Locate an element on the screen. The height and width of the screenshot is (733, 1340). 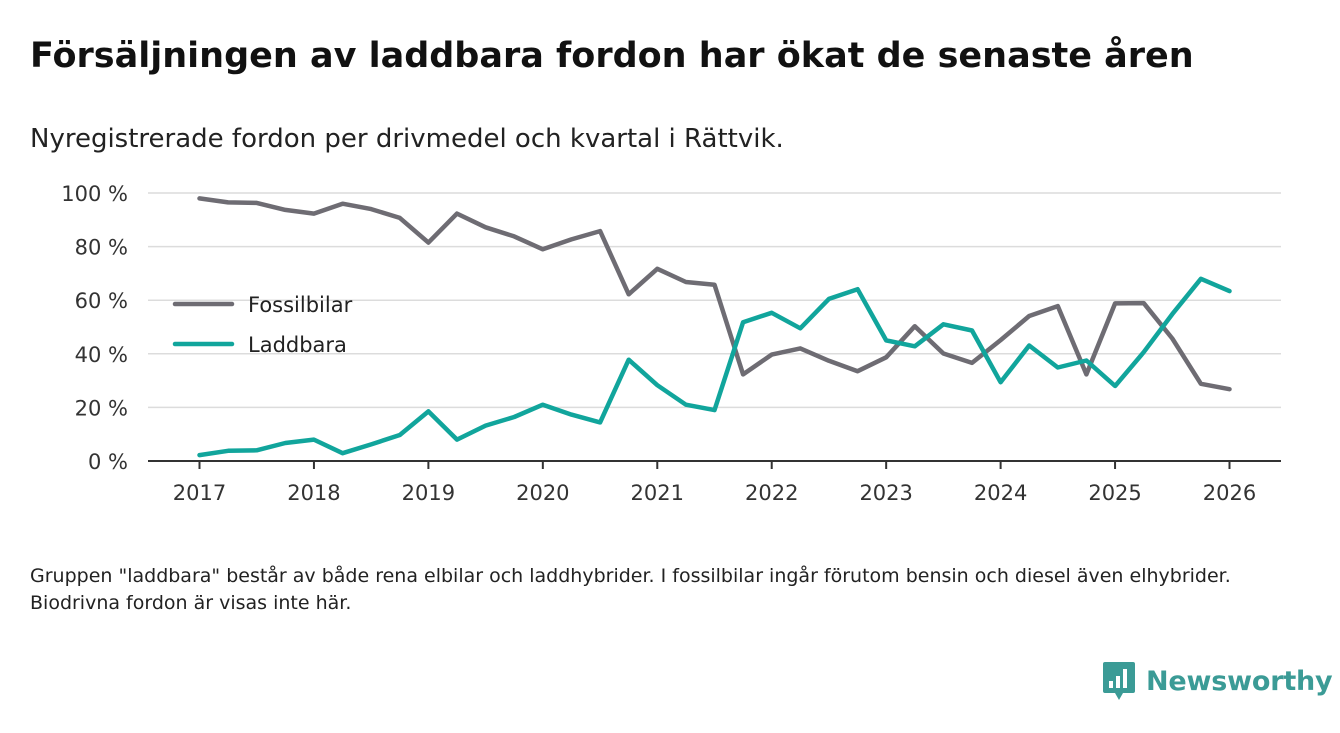
x-tick-label: 2024 is located at coordinates (1000, 493).